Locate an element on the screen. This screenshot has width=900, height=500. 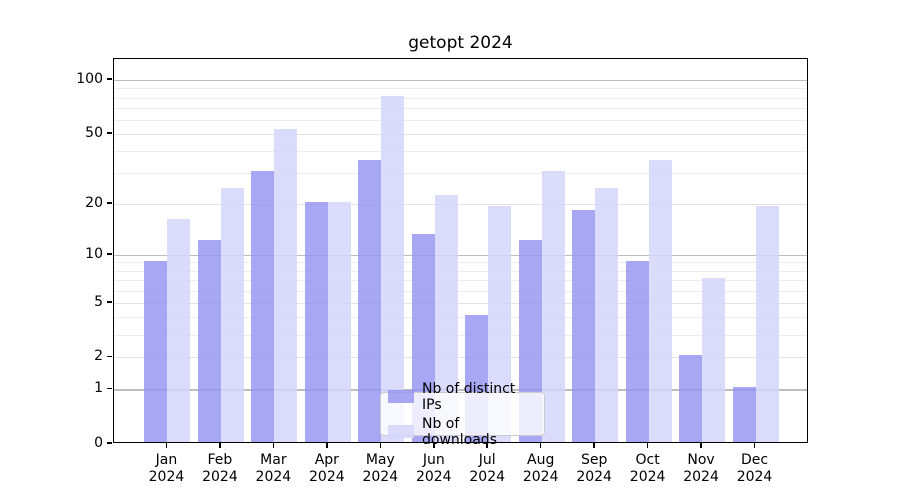
legend-item-downloads: Nb of downloads is located at coordinates (462, 432).